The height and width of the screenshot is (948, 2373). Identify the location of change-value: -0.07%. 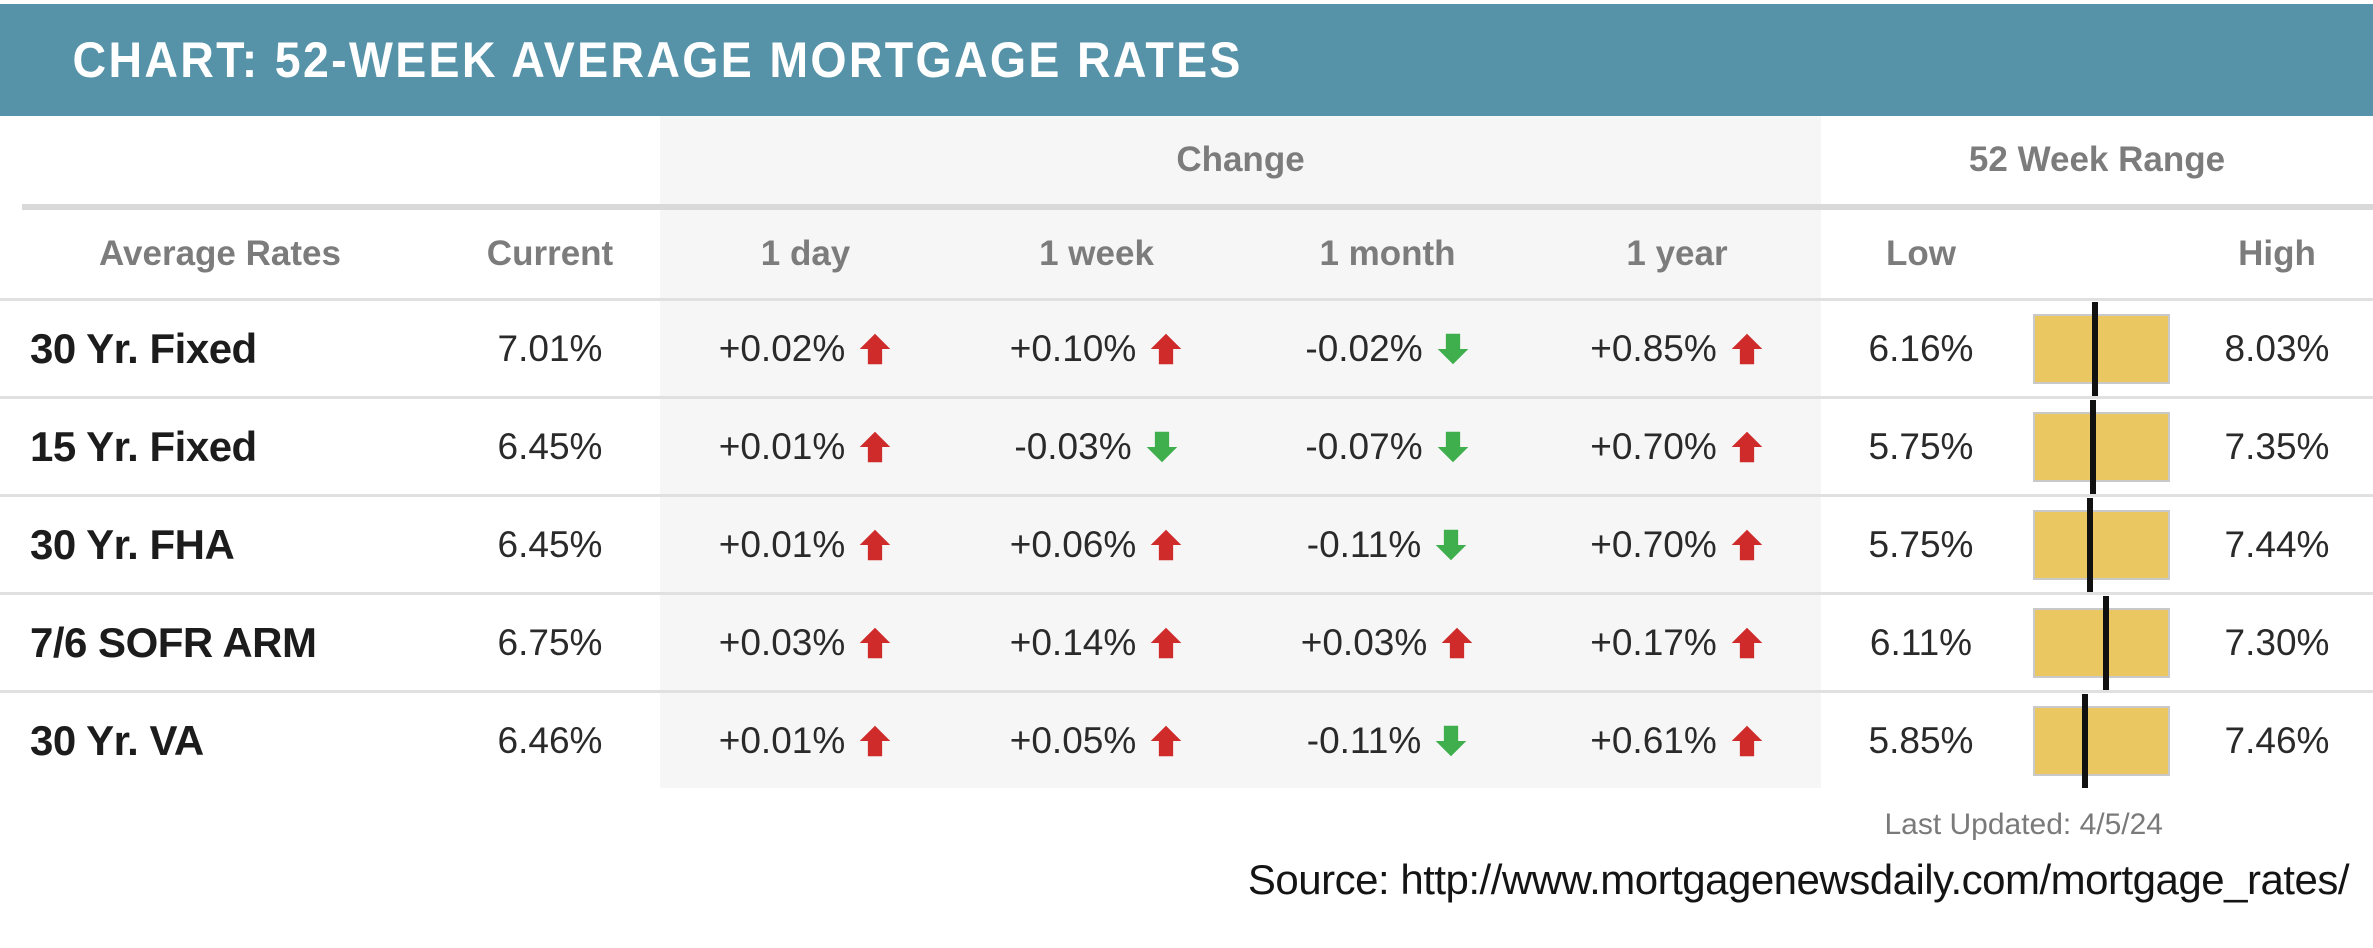
(1364, 446).